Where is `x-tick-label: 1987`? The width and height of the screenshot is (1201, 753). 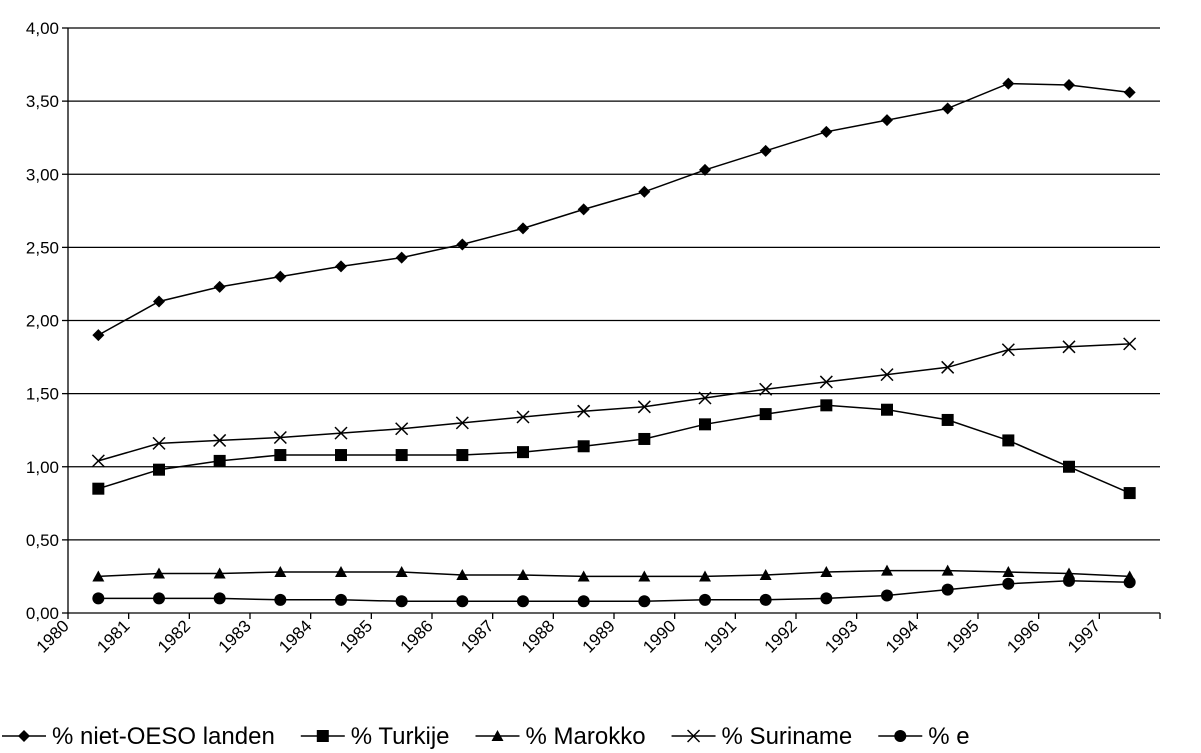
x-tick-label: 1987 is located at coordinates (477, 636).